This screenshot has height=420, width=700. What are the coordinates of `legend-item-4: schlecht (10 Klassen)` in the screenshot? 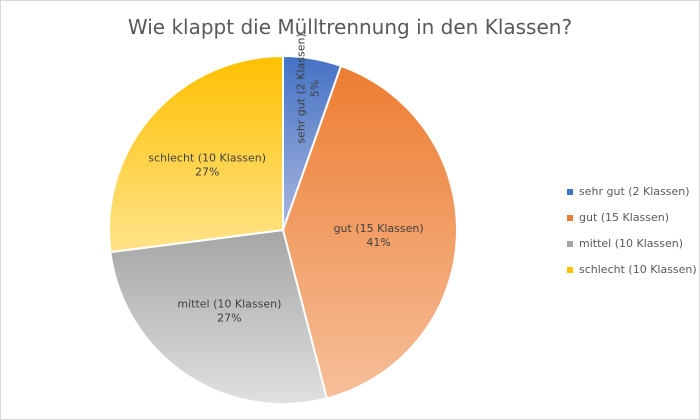 It's located at (632, 269).